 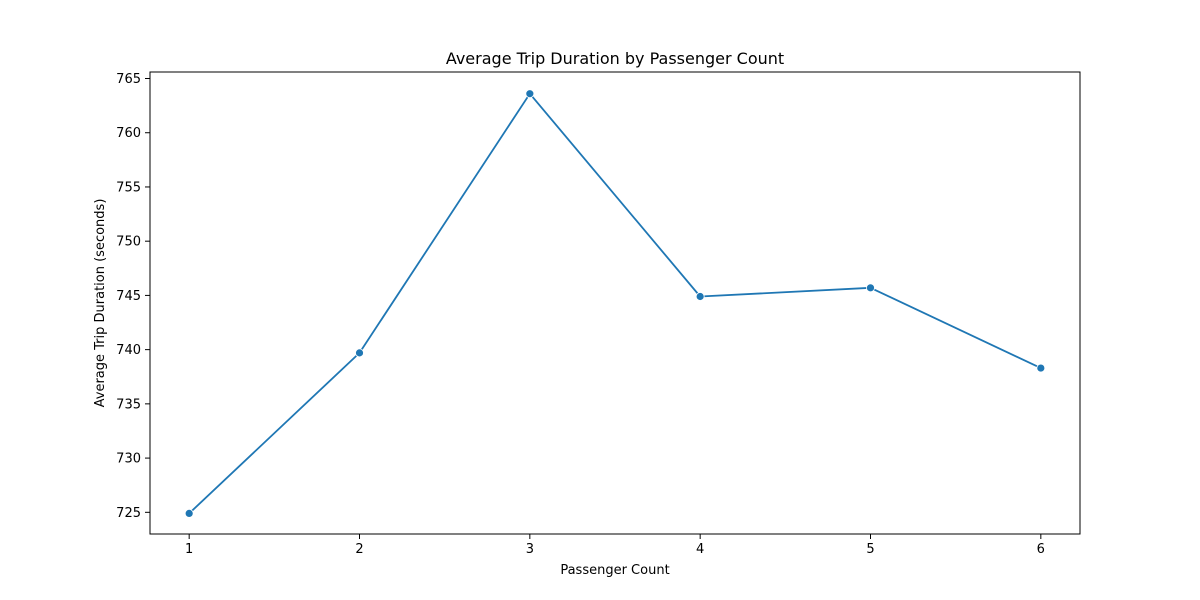 What do you see at coordinates (189, 549) in the screenshot?
I see `x-tick-label: 1` at bounding box center [189, 549].